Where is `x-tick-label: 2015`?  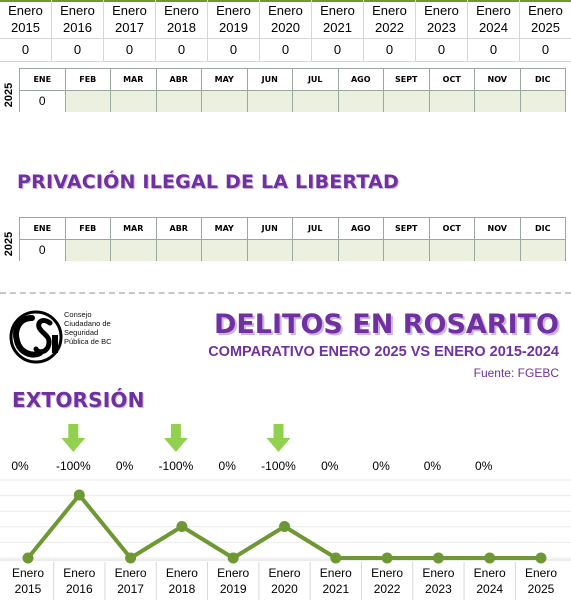
x-tick-label: 2015 is located at coordinates (28, 589).